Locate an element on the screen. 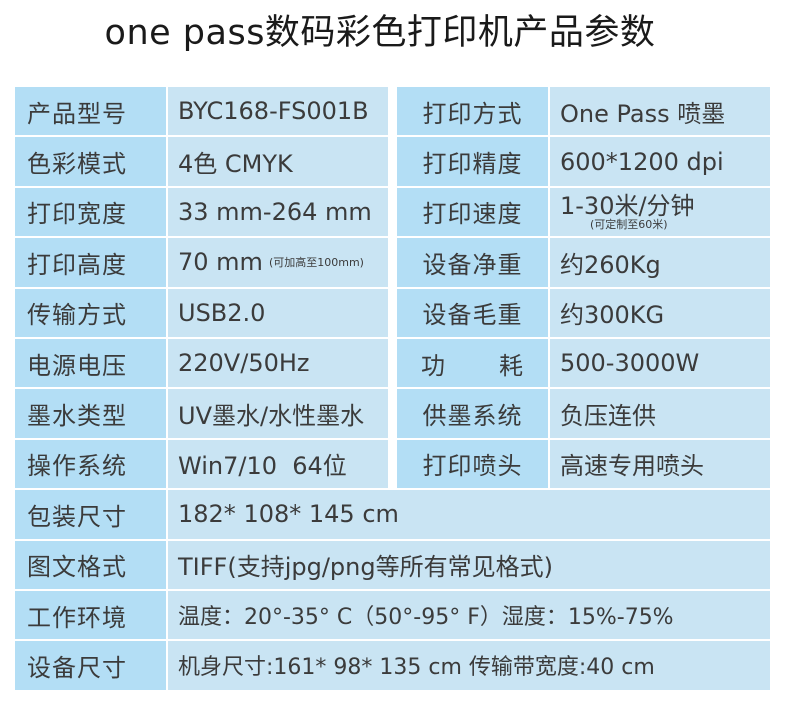 The image size is (790, 714). spec-value: 182* 108* 145 cm is located at coordinates (470, 515).